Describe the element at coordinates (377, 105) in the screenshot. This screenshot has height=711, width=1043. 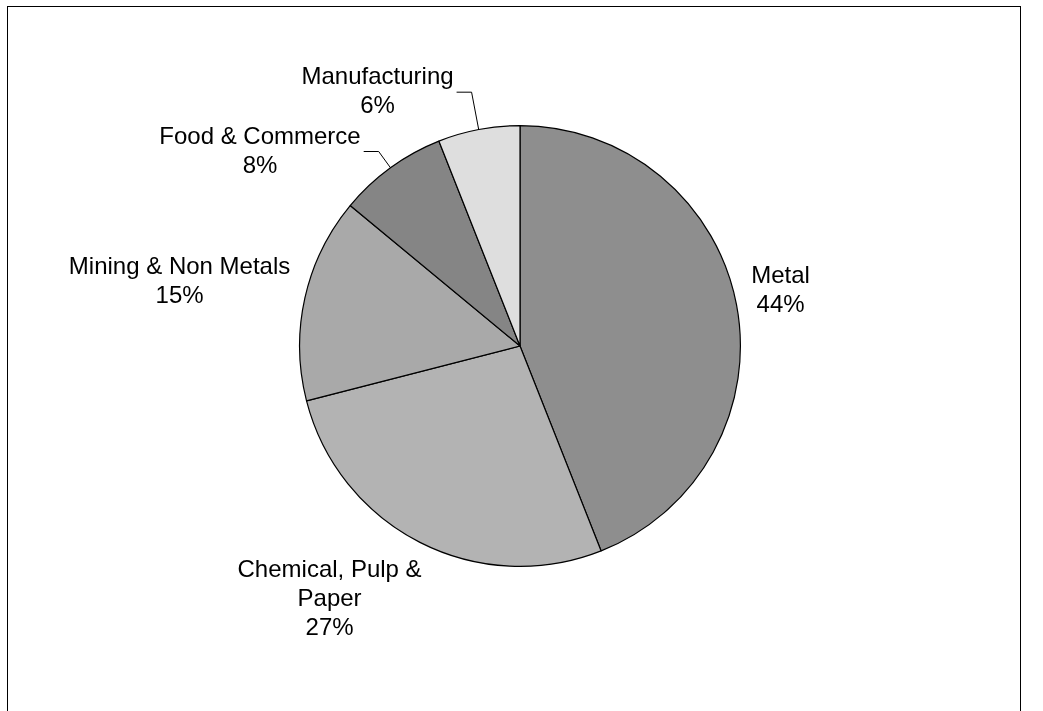
I see `data-label: 6%` at that location.